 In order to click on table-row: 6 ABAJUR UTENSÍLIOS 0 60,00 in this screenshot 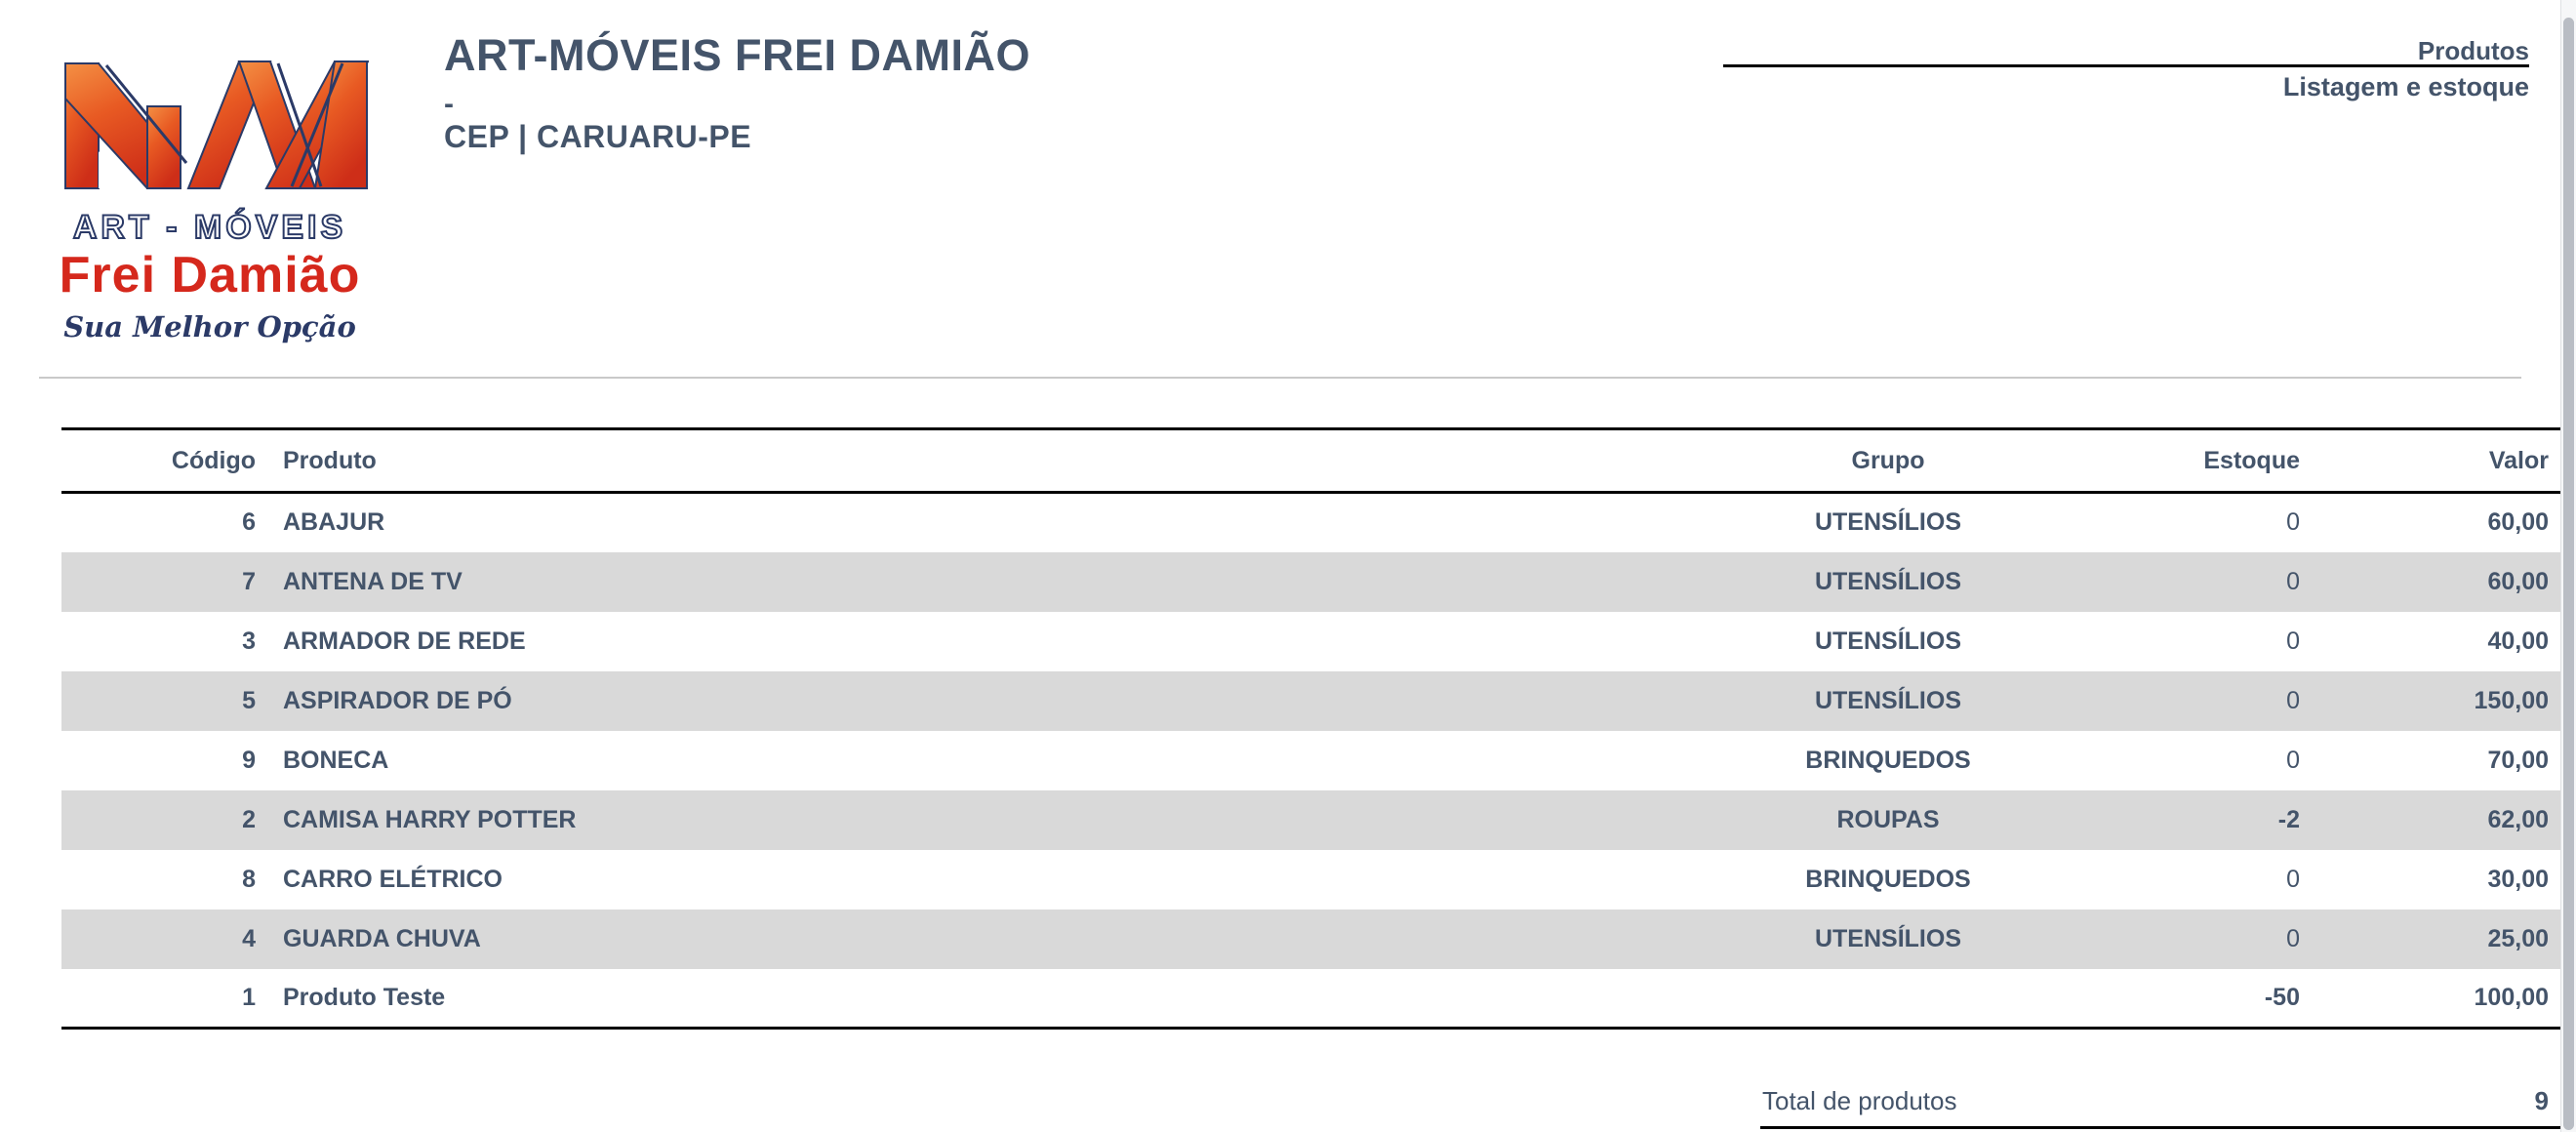, I will do `click(1311, 522)`.